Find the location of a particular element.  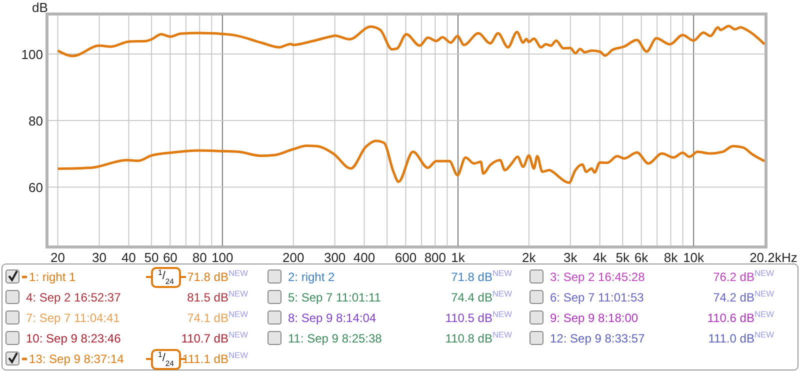

x-tick-label: 40 is located at coordinates (128, 257).